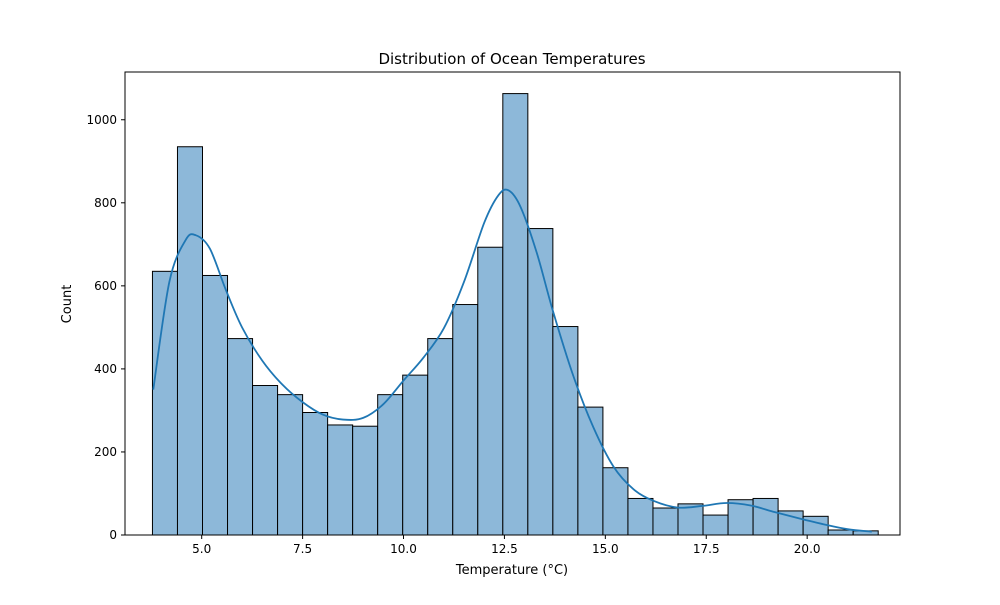 The height and width of the screenshot is (605, 1000). I want to click on y-axis-ticks: 0 200 400 600 800 1000, so click(105, 327).